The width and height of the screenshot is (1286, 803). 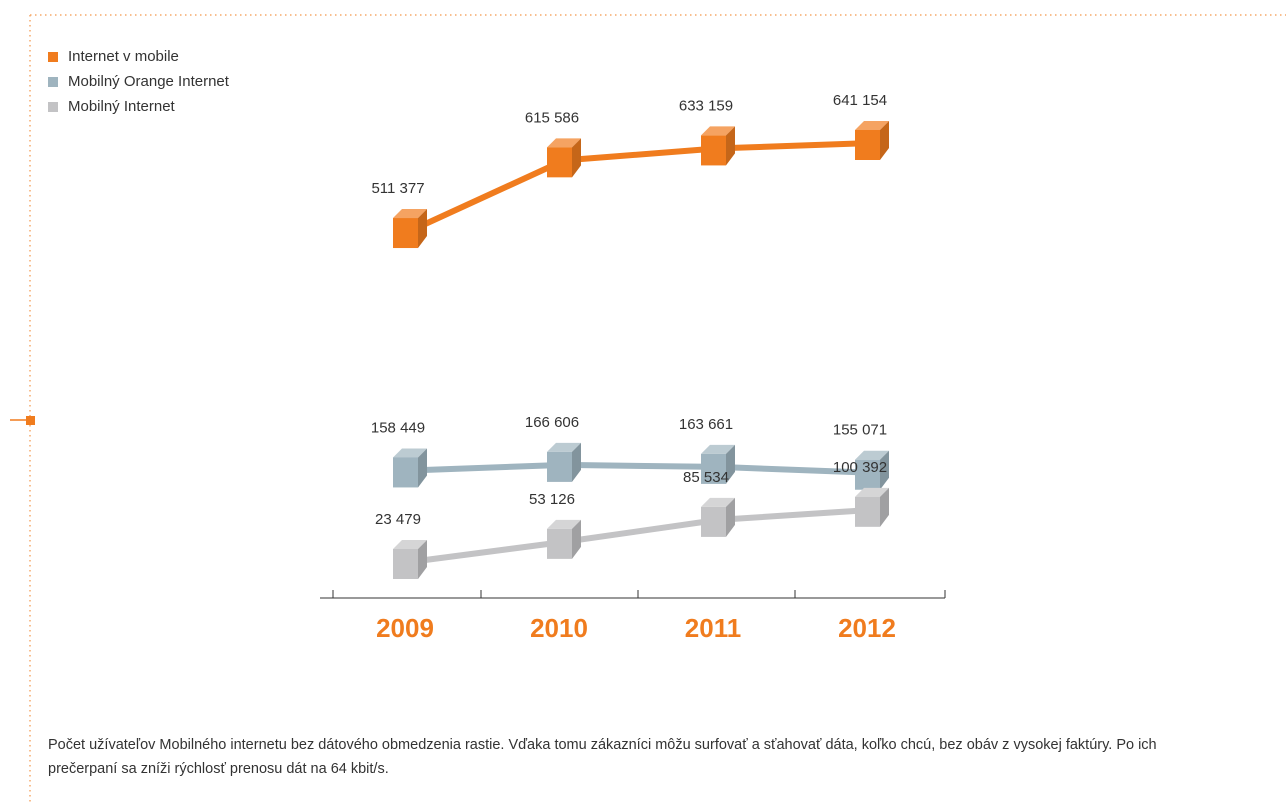 What do you see at coordinates (397, 188) in the screenshot?
I see `data-label: 511 377` at bounding box center [397, 188].